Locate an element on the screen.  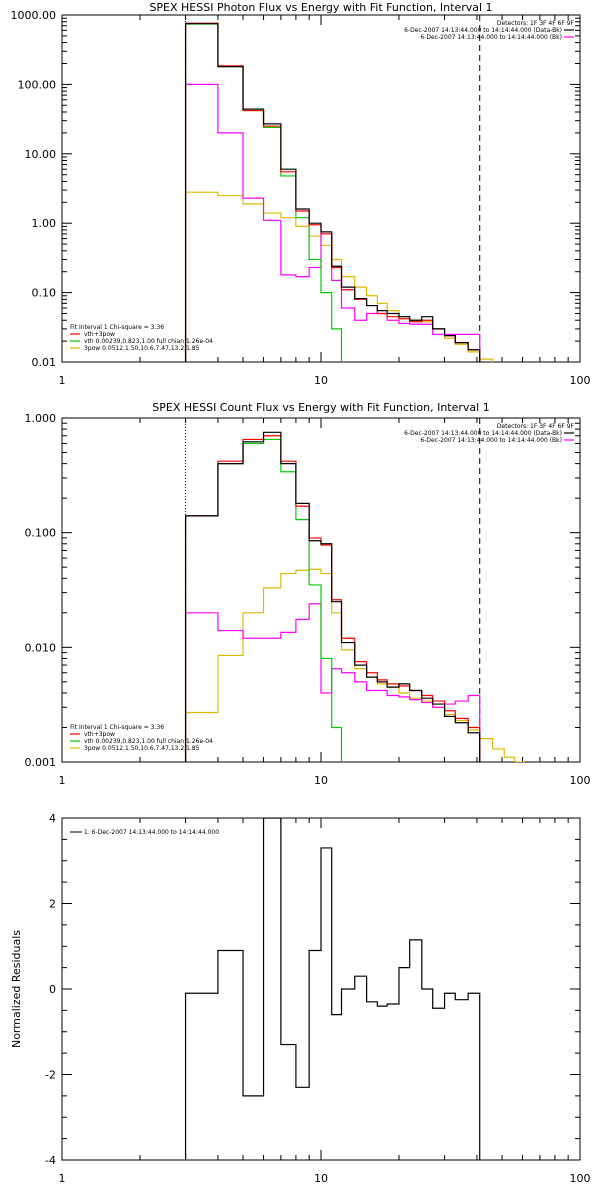
y-tick-label: 1.00 is located at coordinates (44, 223).